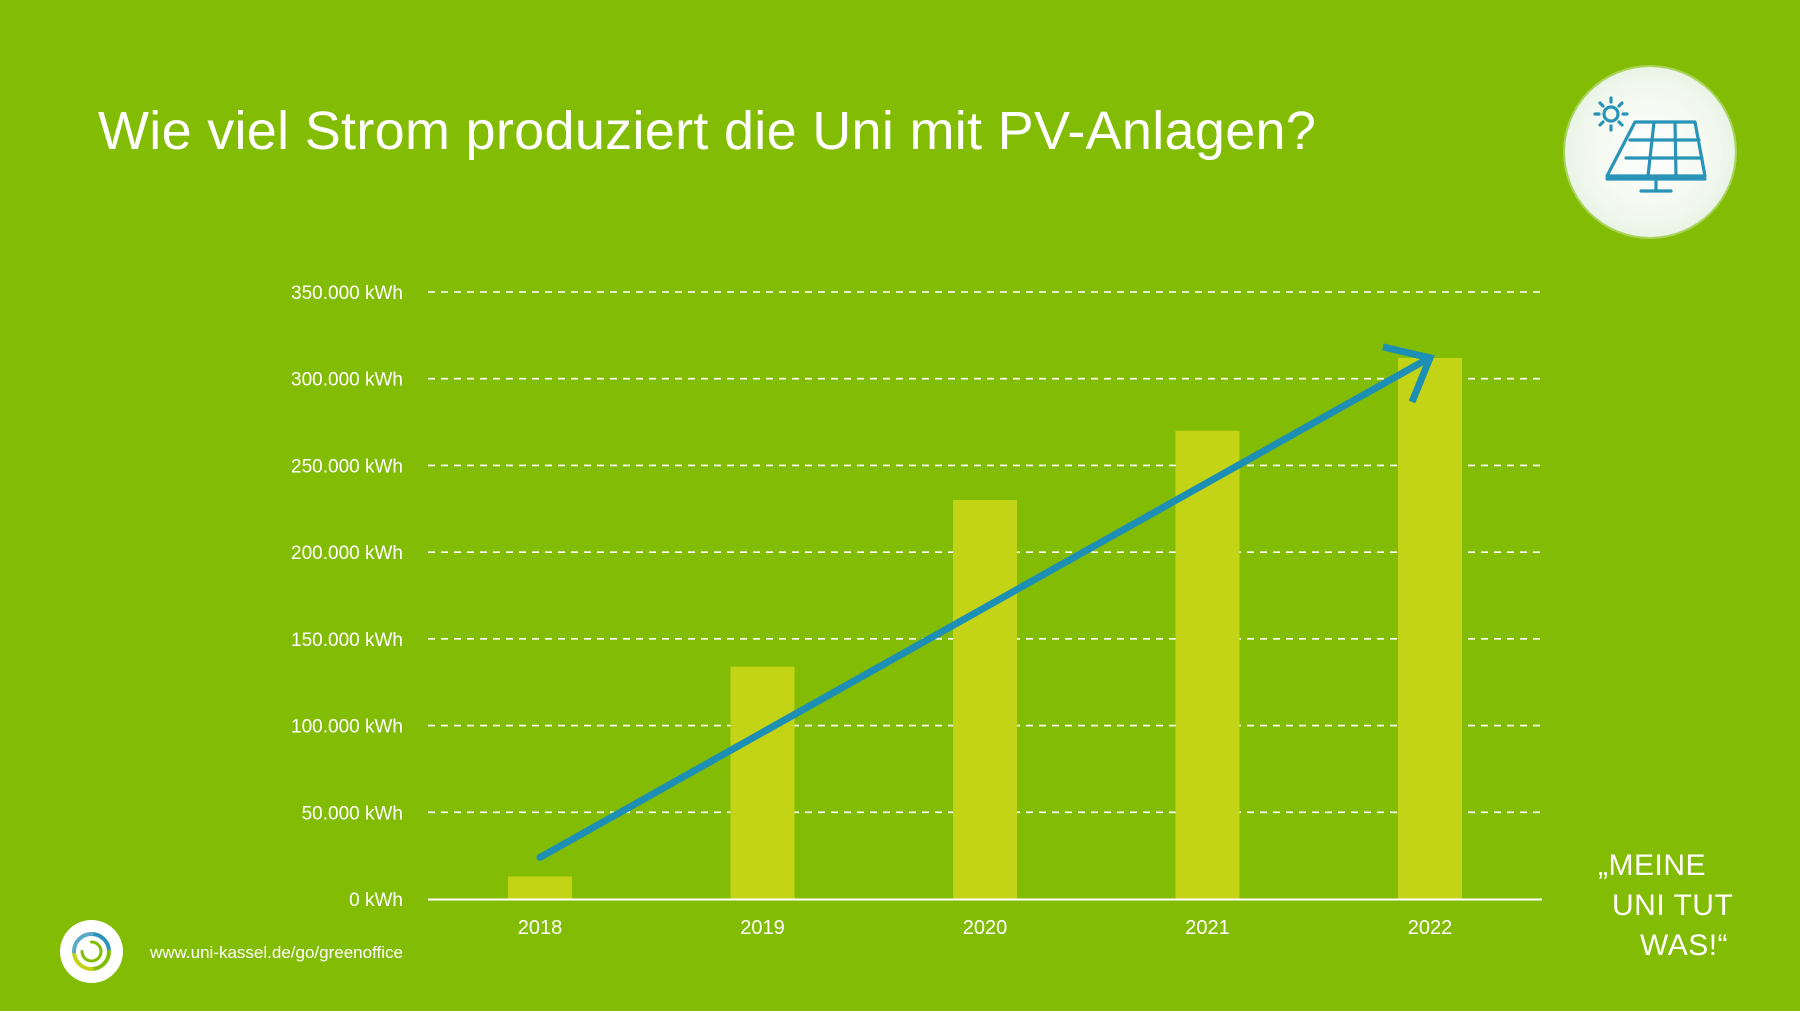 The image size is (1800, 1013). I want to click on y-tick-label: 150.000 kWh, so click(347, 640).